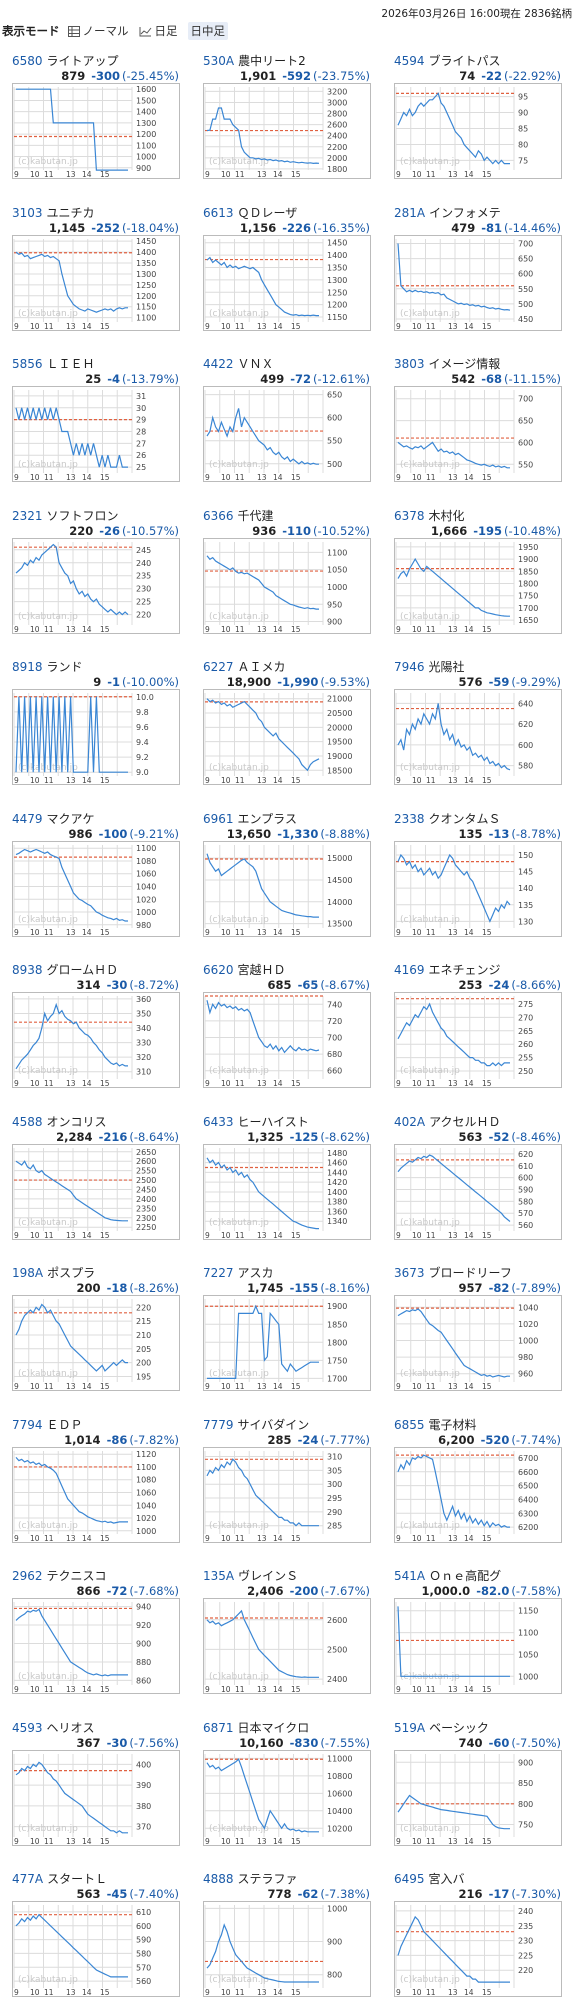 The height and width of the screenshot is (2008, 574). What do you see at coordinates (238, 515) in the screenshot?
I see `stock-name-link: 6366 千代建` at bounding box center [238, 515].